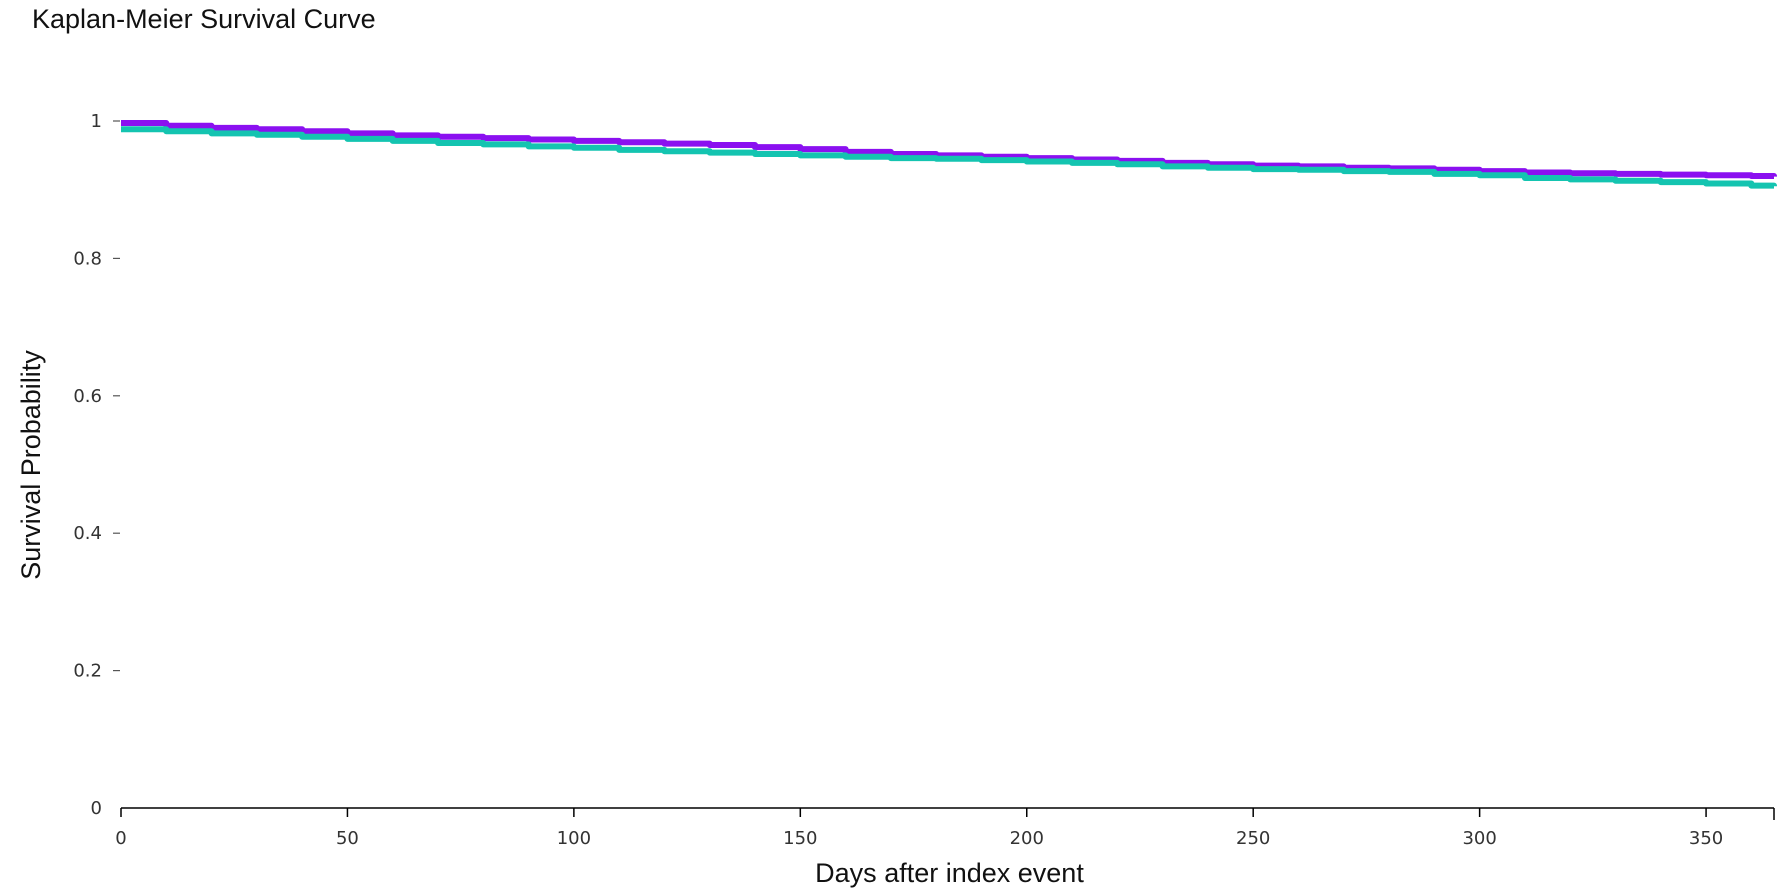  I want to click on y-tick-label: 0.2, so click(87, 671).